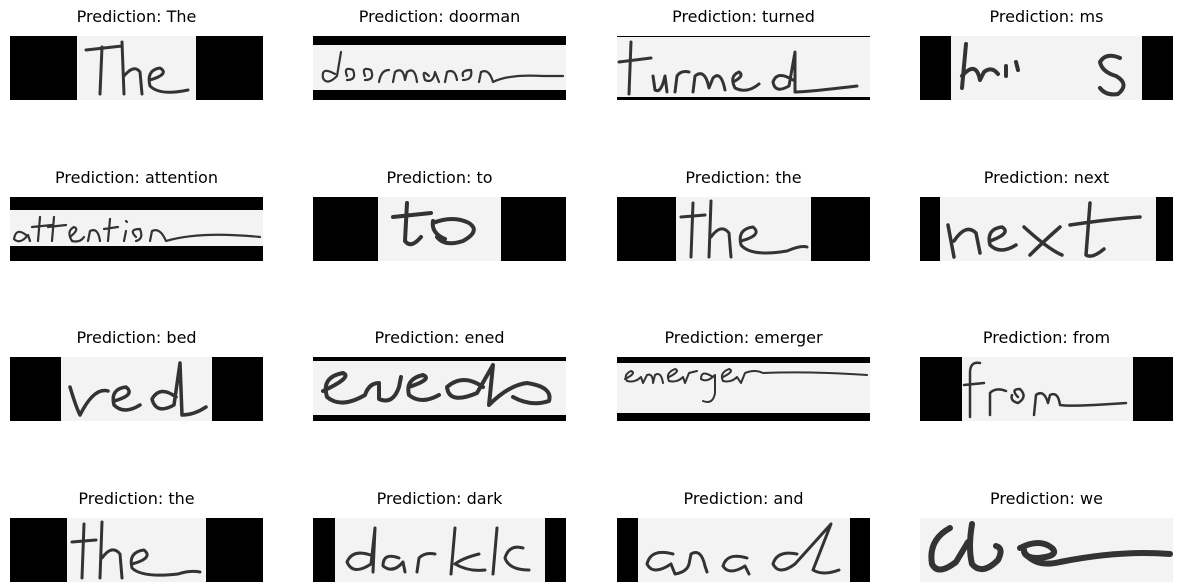 Image resolution: width=1182 pixels, height=587 pixels. Describe the element at coordinates (1091, 177) in the screenshot. I see `prediction-text: next` at that location.